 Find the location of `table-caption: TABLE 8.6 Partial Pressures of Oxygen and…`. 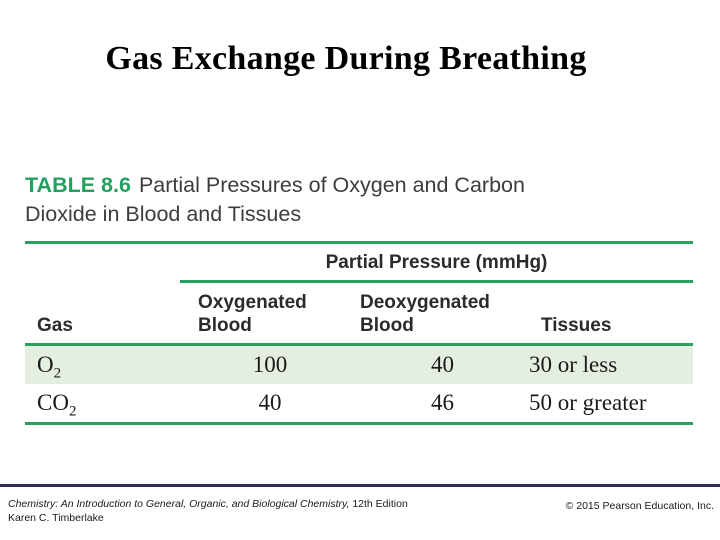

table-caption: TABLE 8.6 Partial Pressures of Oxygen and… is located at coordinates (359, 199).